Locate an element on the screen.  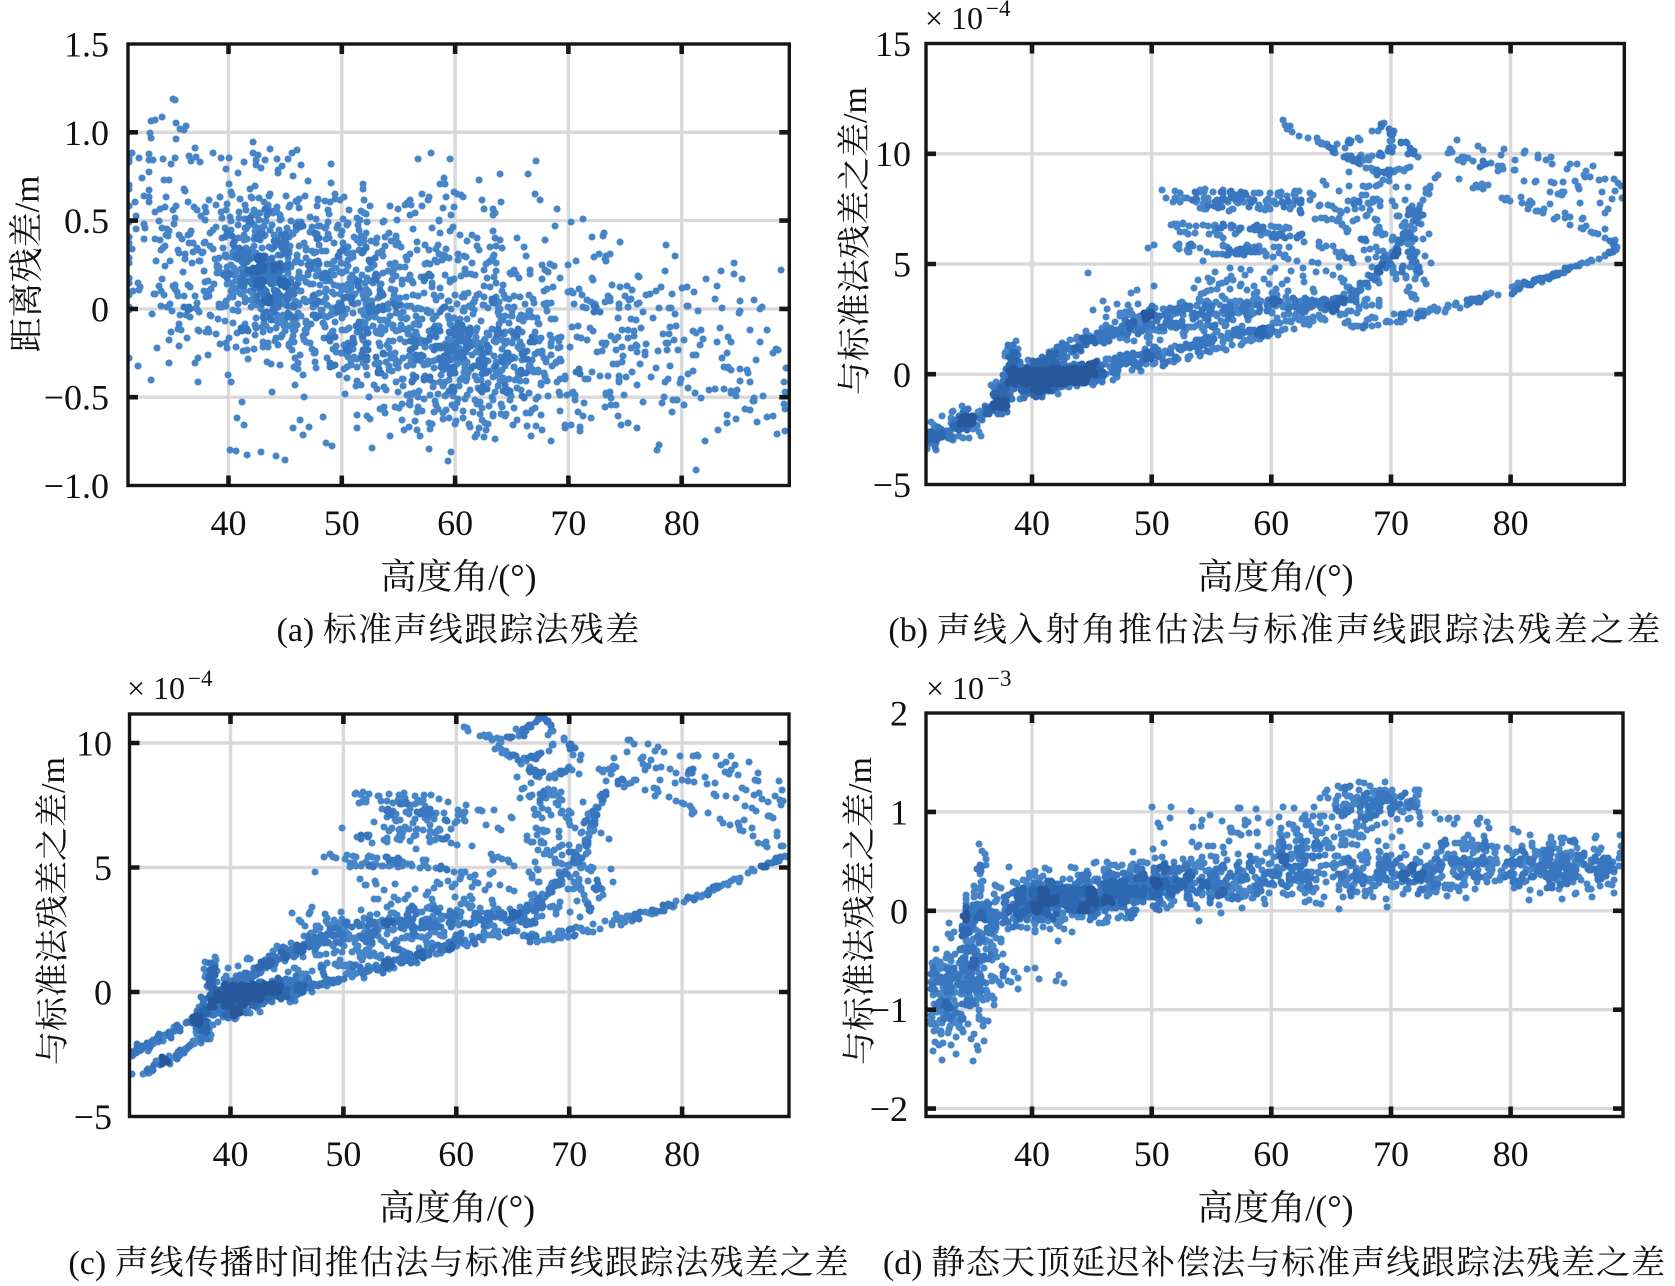
svg-text: 1.0 is located at coordinates (86, 133).